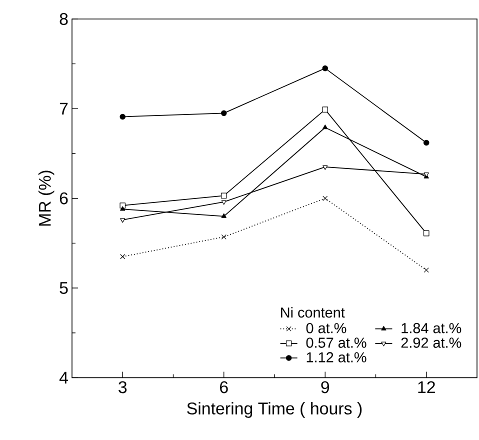  I want to click on legend-label: 1.12 at.%, so click(336, 357).